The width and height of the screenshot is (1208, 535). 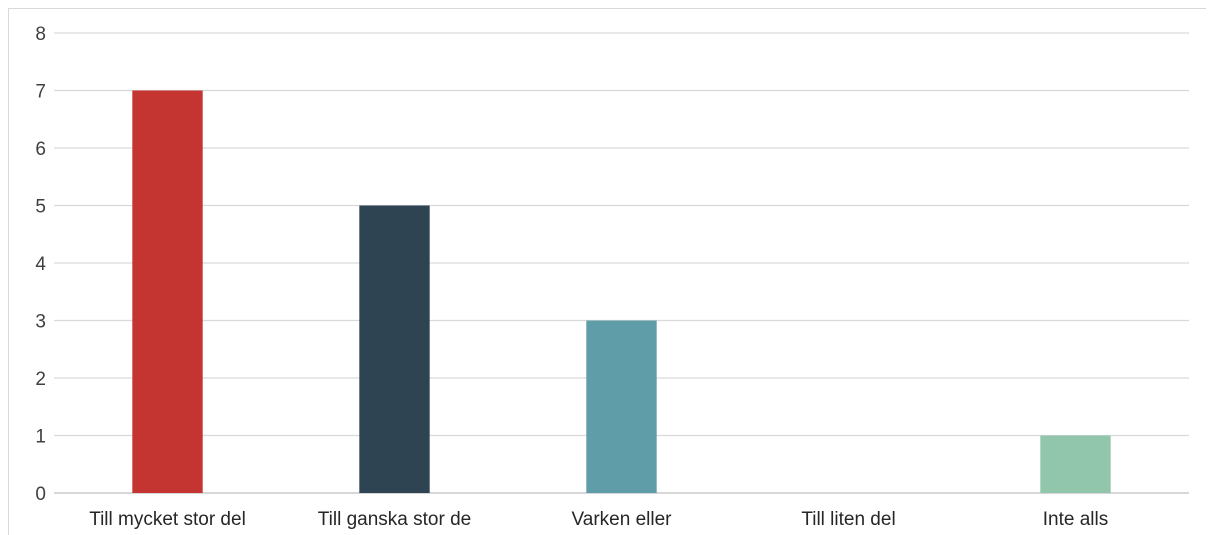 I want to click on y-axis-tick-labels: 0 1 2 3 4 5 6 7 8, so click(x=40, y=264).